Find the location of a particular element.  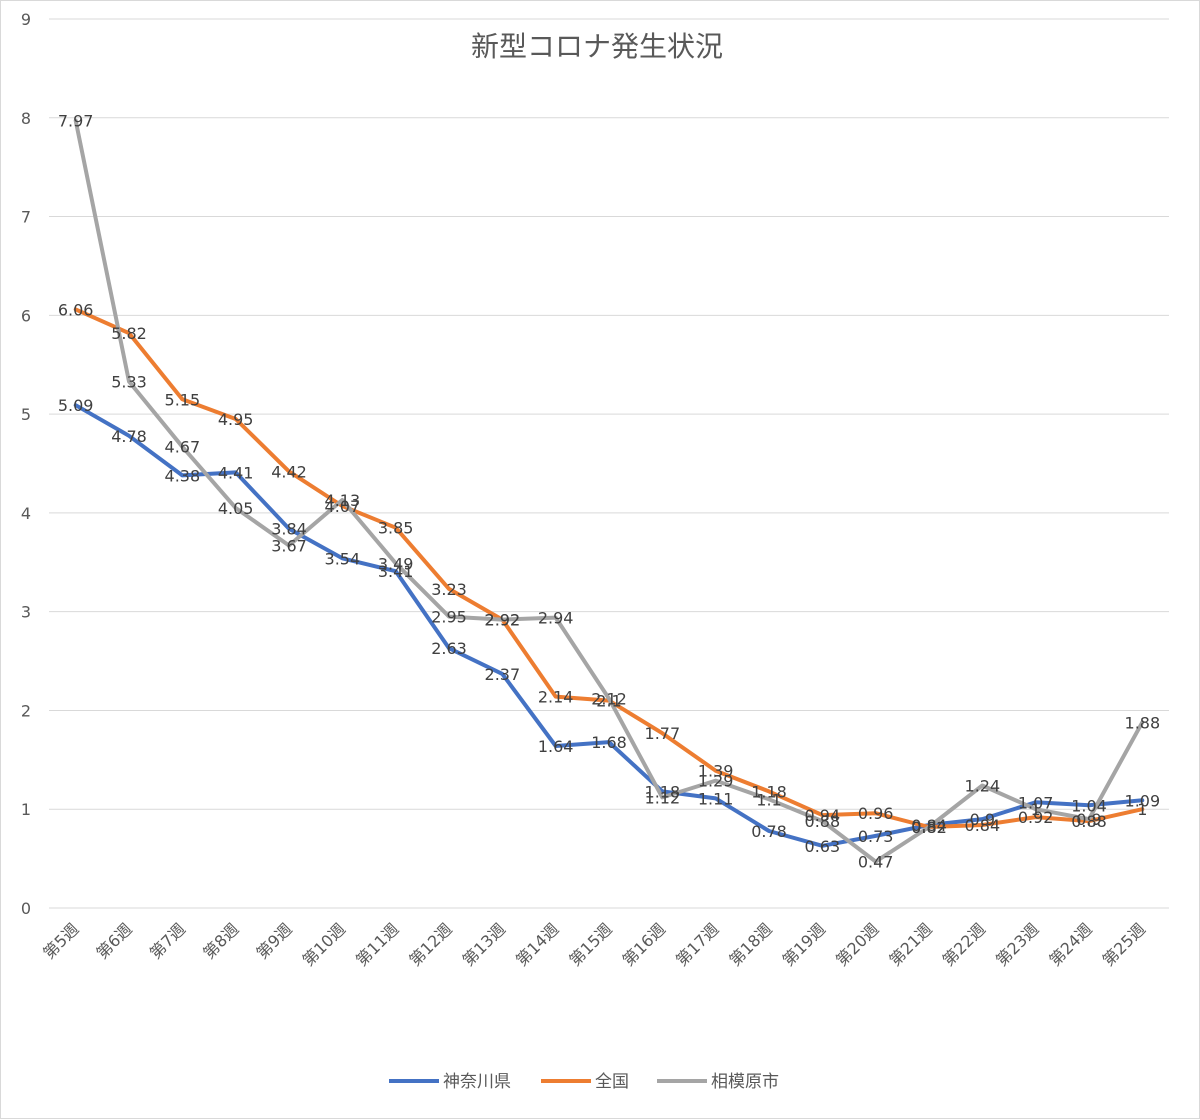

data-label: 3.67 is located at coordinates (289, 545).